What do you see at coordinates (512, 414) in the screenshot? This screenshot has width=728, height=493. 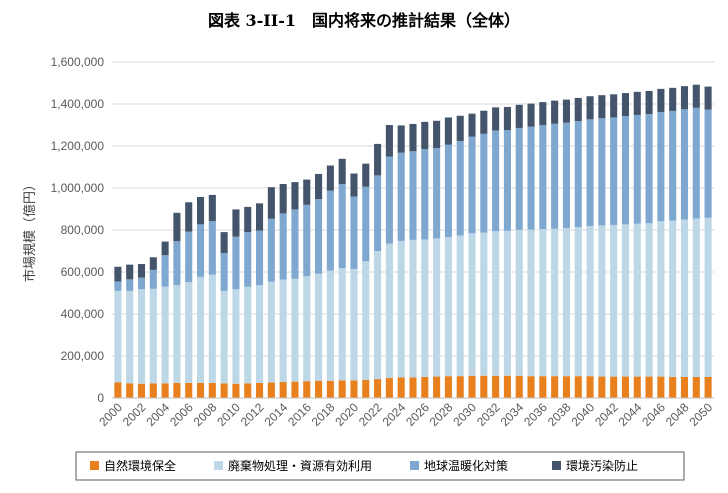 I see `x-tick-label: 2034` at bounding box center [512, 414].